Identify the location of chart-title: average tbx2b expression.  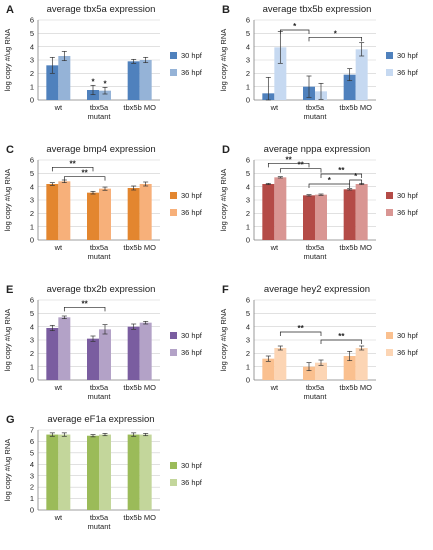
(101, 289).